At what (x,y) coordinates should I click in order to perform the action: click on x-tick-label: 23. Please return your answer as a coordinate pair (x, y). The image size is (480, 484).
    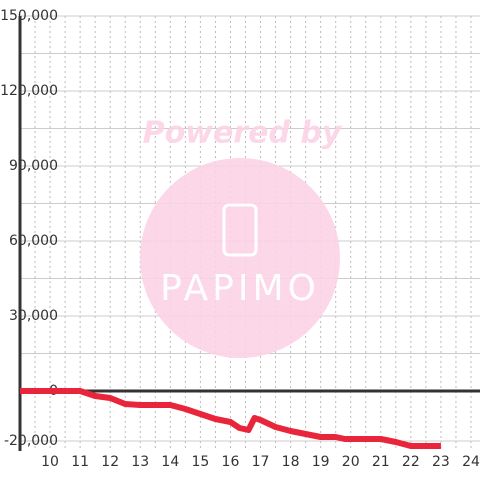
    Looking at the image, I should click on (441, 462).